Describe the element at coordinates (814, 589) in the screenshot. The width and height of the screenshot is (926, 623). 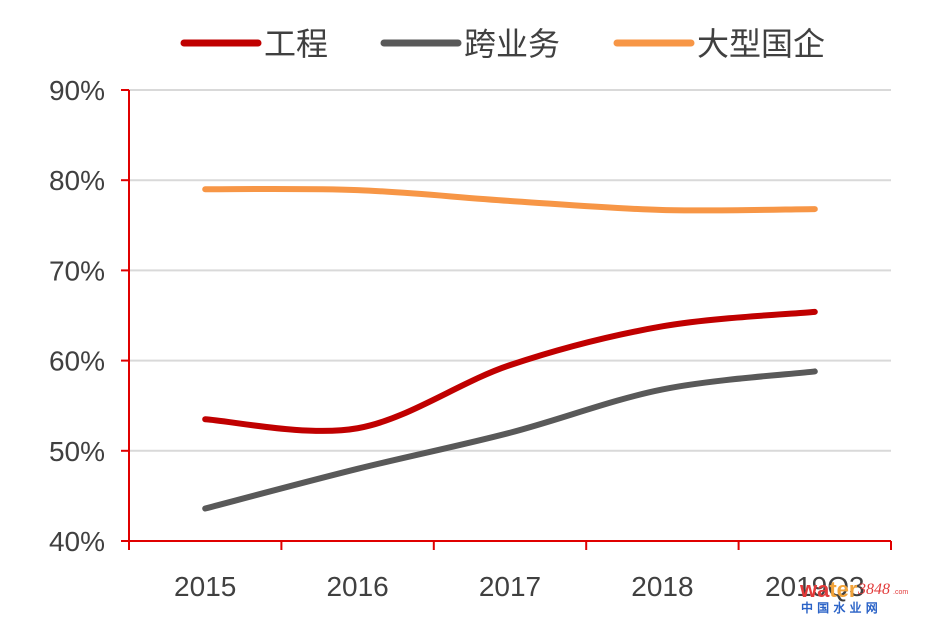
I see `watermark-brand-a: wa` at that location.